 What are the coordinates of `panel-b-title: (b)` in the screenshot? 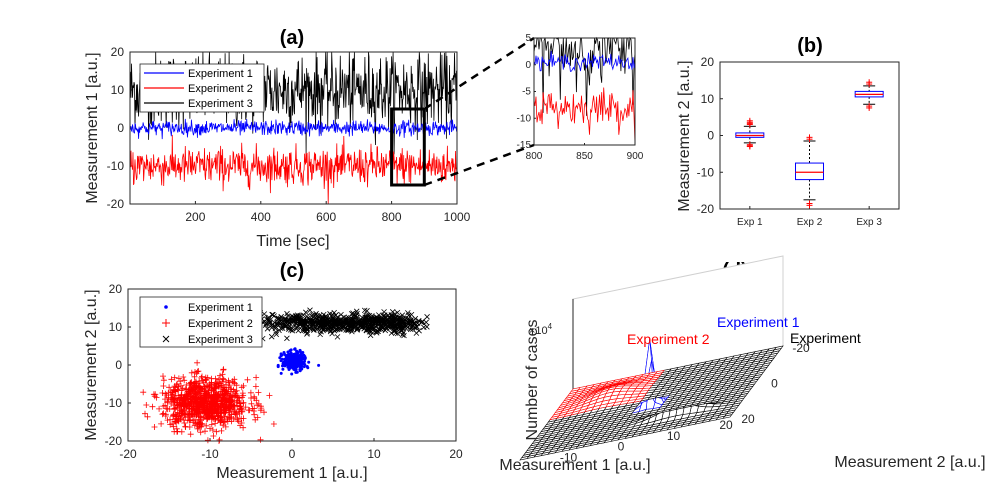 It's located at (810, 46).